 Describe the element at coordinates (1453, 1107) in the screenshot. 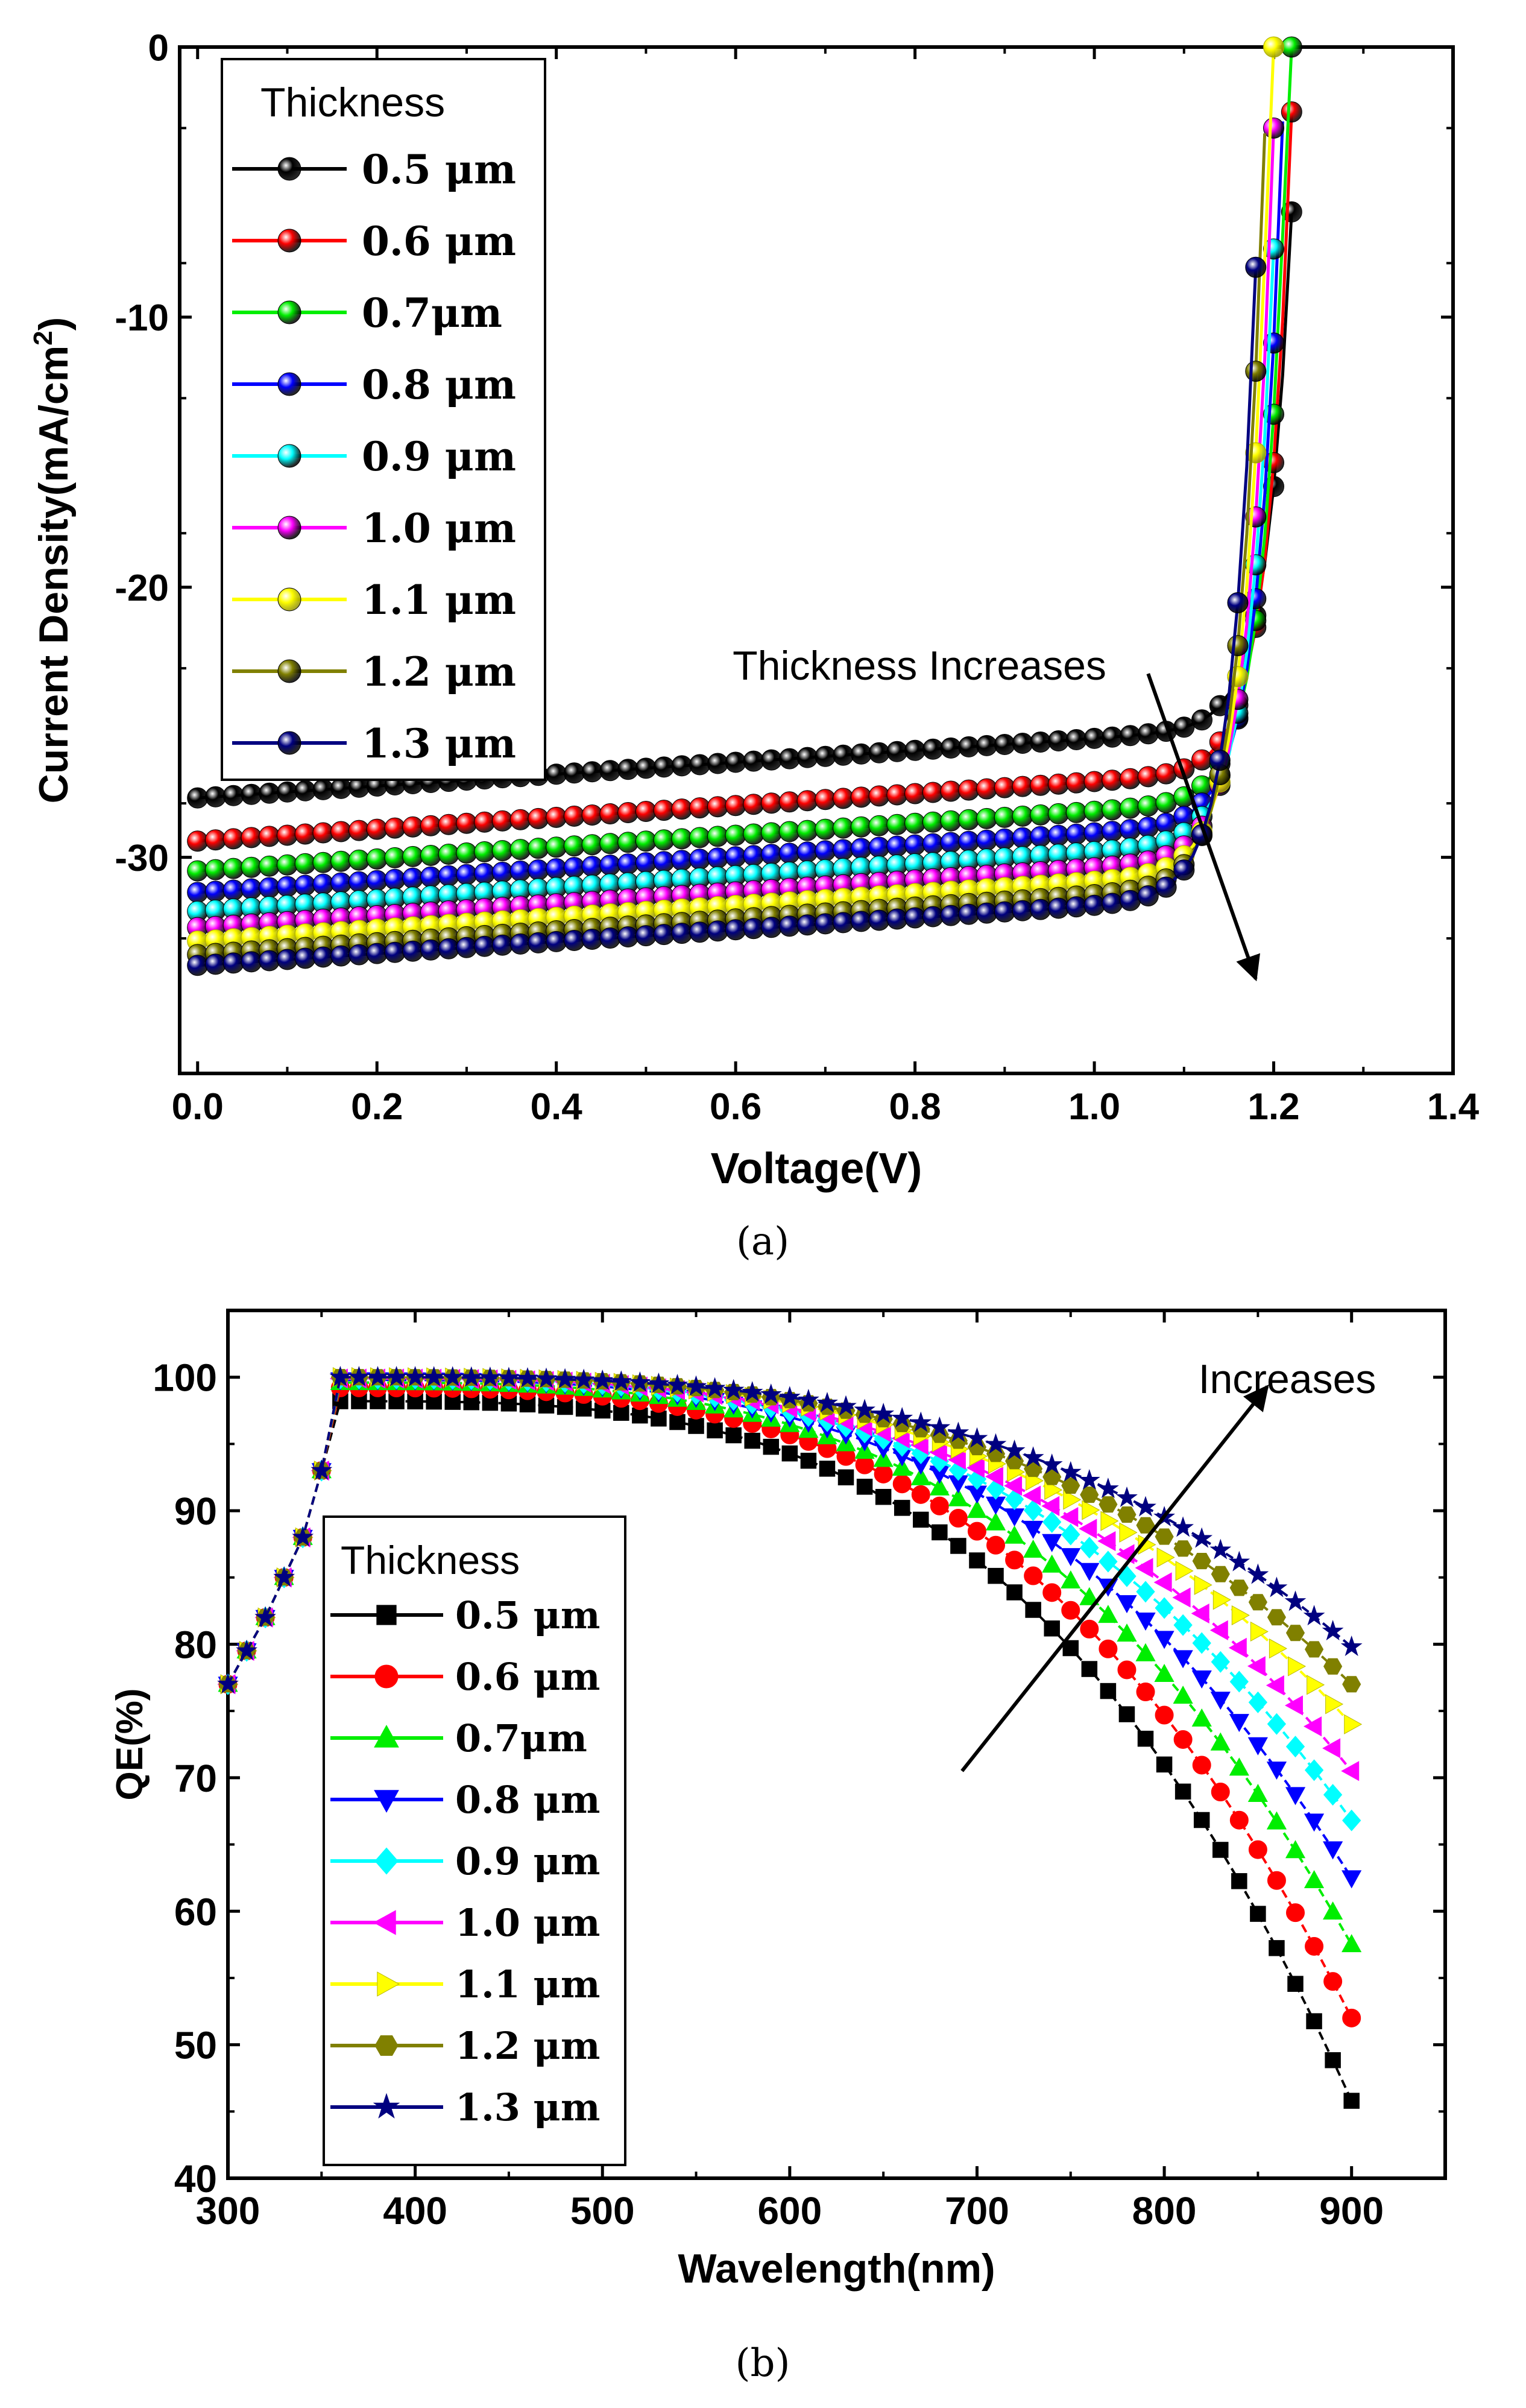

I see `x-tick-label: 1.4` at that location.